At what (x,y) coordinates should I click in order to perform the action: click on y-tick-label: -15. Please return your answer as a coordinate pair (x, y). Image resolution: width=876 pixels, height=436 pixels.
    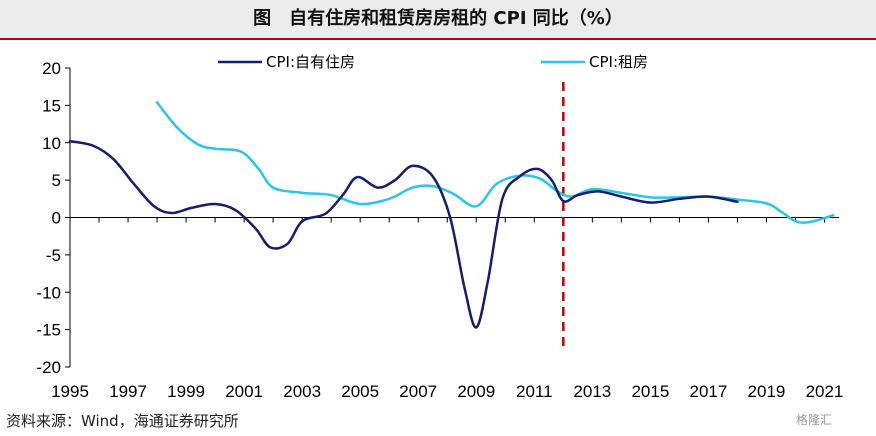
    Looking at the image, I should click on (48, 330).